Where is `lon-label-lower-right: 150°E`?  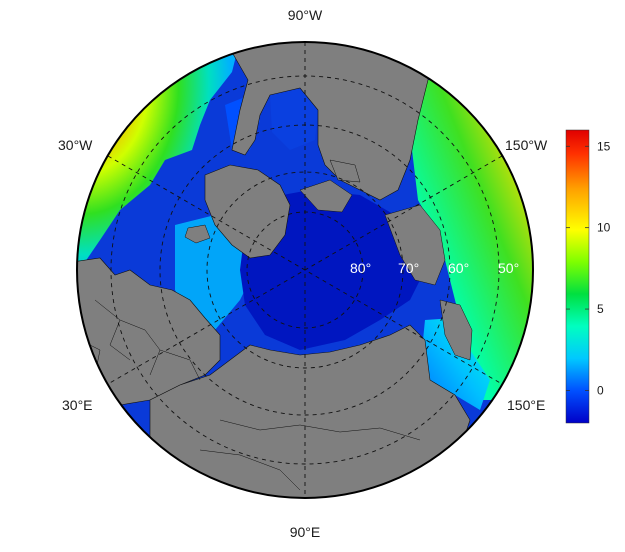
lon-label-lower-right: 150°E is located at coordinates (526, 405).